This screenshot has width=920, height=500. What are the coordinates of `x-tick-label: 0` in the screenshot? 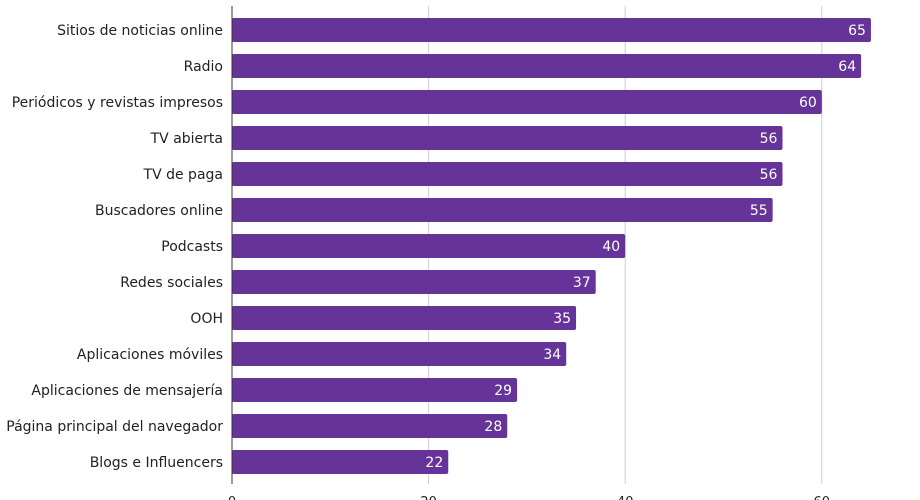 It's located at (232, 497).